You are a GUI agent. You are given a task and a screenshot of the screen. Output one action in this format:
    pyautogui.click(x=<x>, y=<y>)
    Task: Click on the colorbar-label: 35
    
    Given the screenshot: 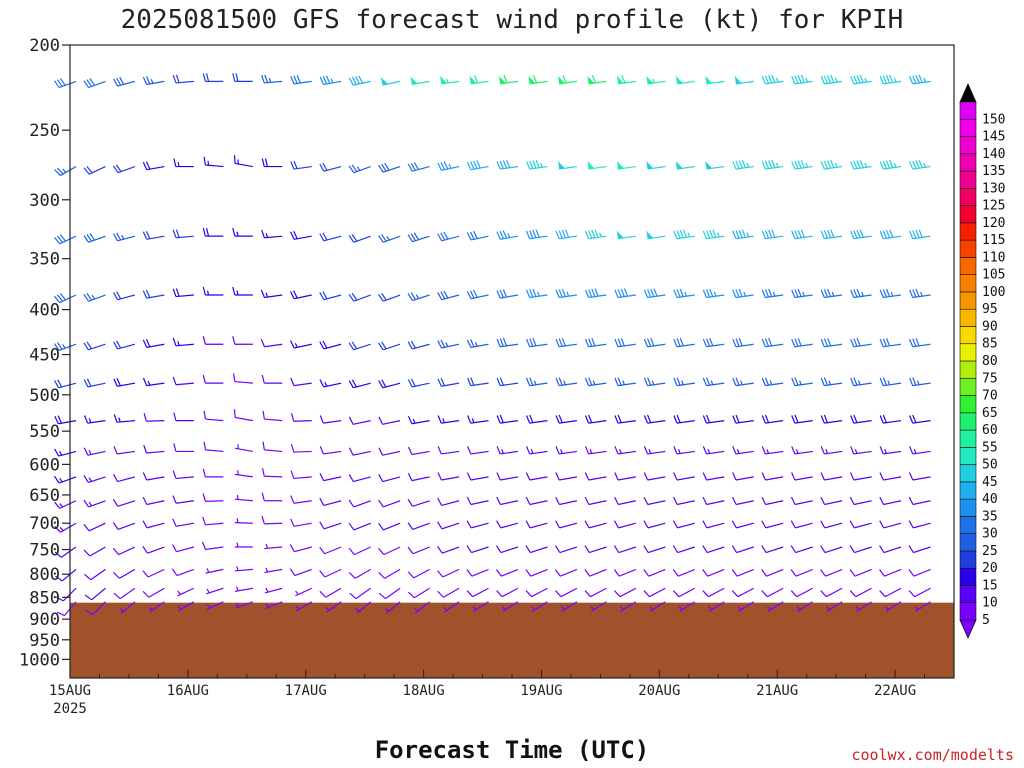 What is the action you would take?
    pyautogui.click(x=990, y=516)
    